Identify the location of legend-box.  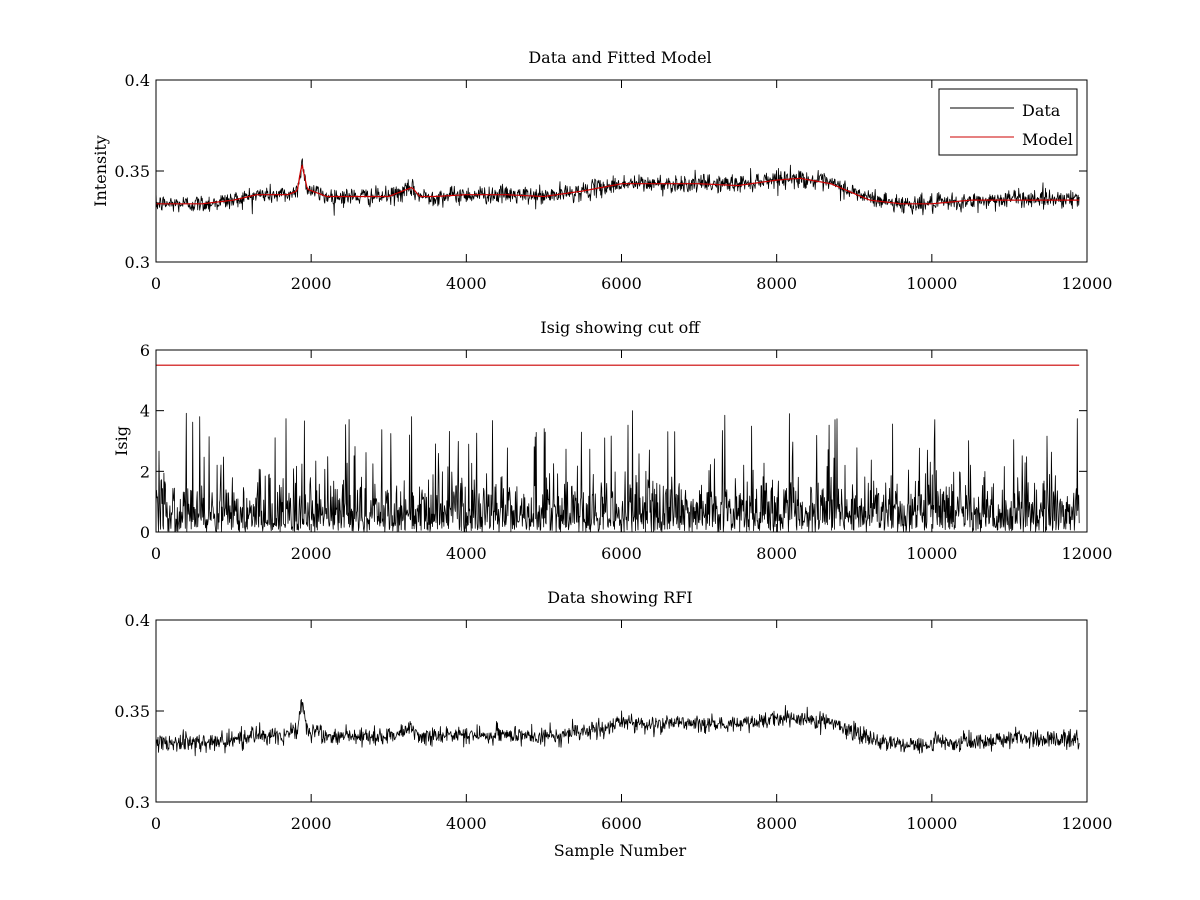
(1008, 122).